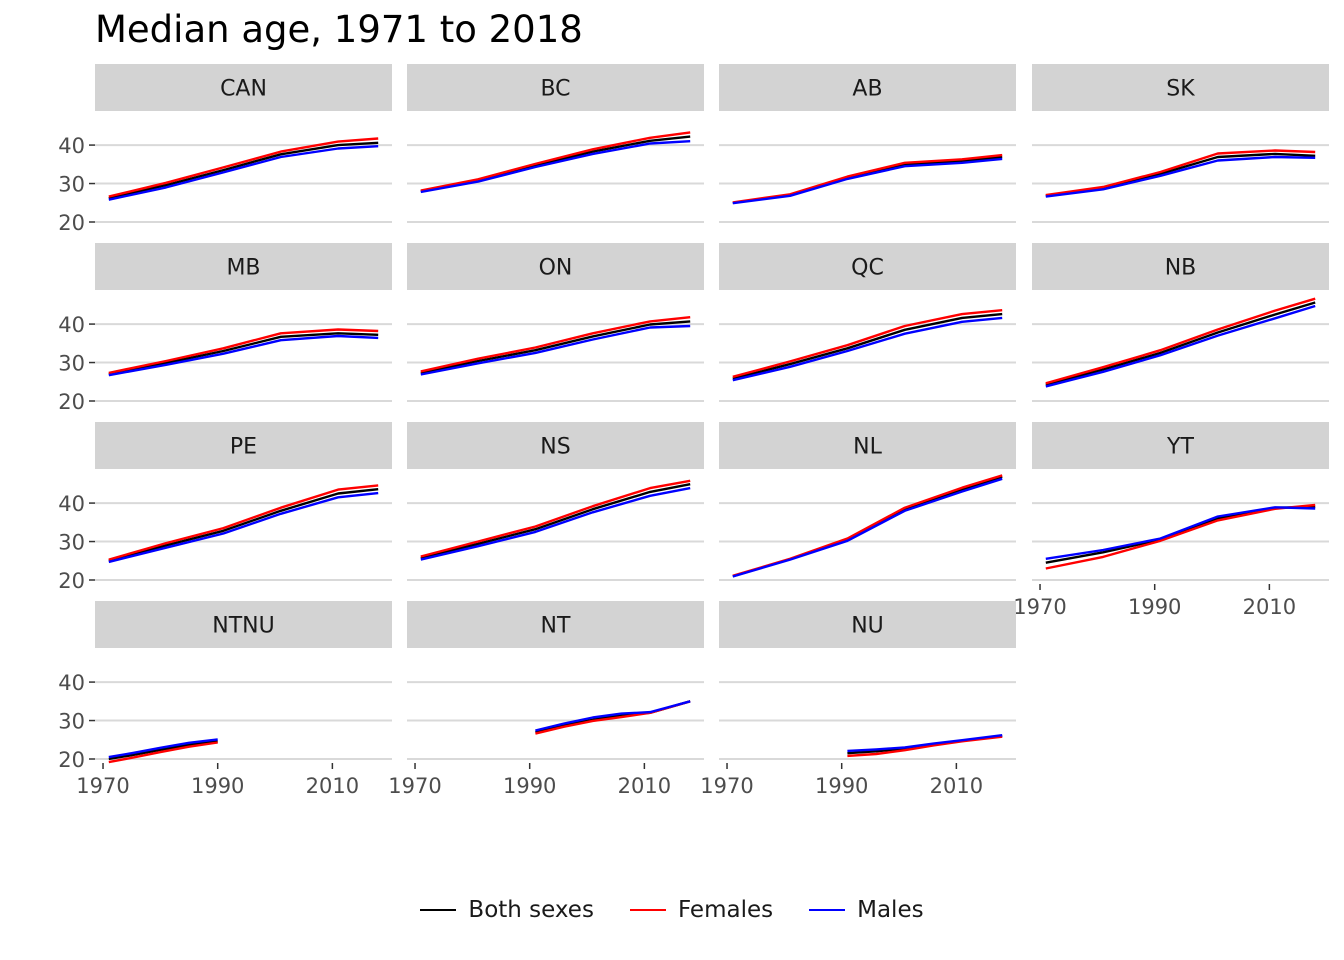  What do you see at coordinates (890, 910) in the screenshot?
I see `legend-label: Males` at bounding box center [890, 910].